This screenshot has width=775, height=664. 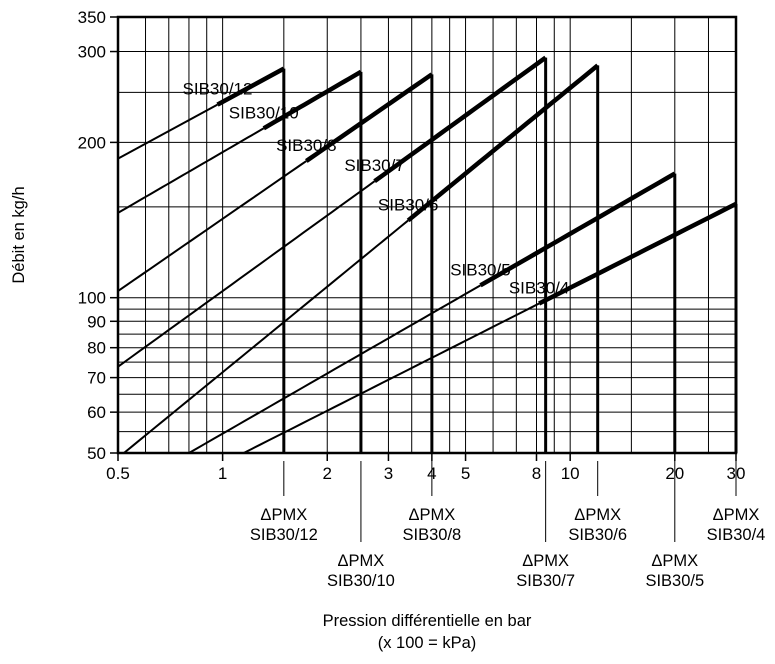 What do you see at coordinates (284, 535) in the screenshot?
I see `pmx-label-model: SIB30/12` at bounding box center [284, 535].